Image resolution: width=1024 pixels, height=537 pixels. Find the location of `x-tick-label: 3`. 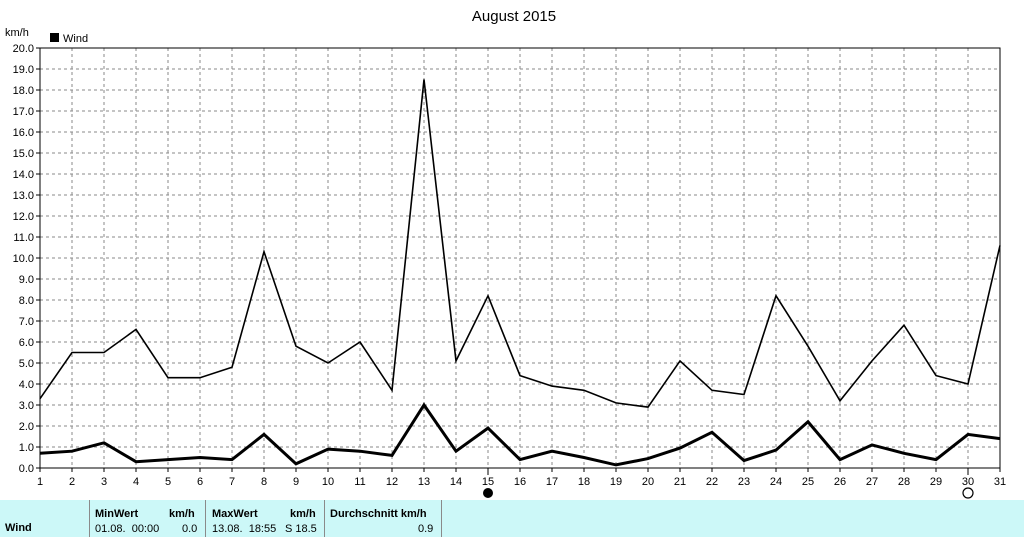

x-tick-label: 3 is located at coordinates (104, 482).